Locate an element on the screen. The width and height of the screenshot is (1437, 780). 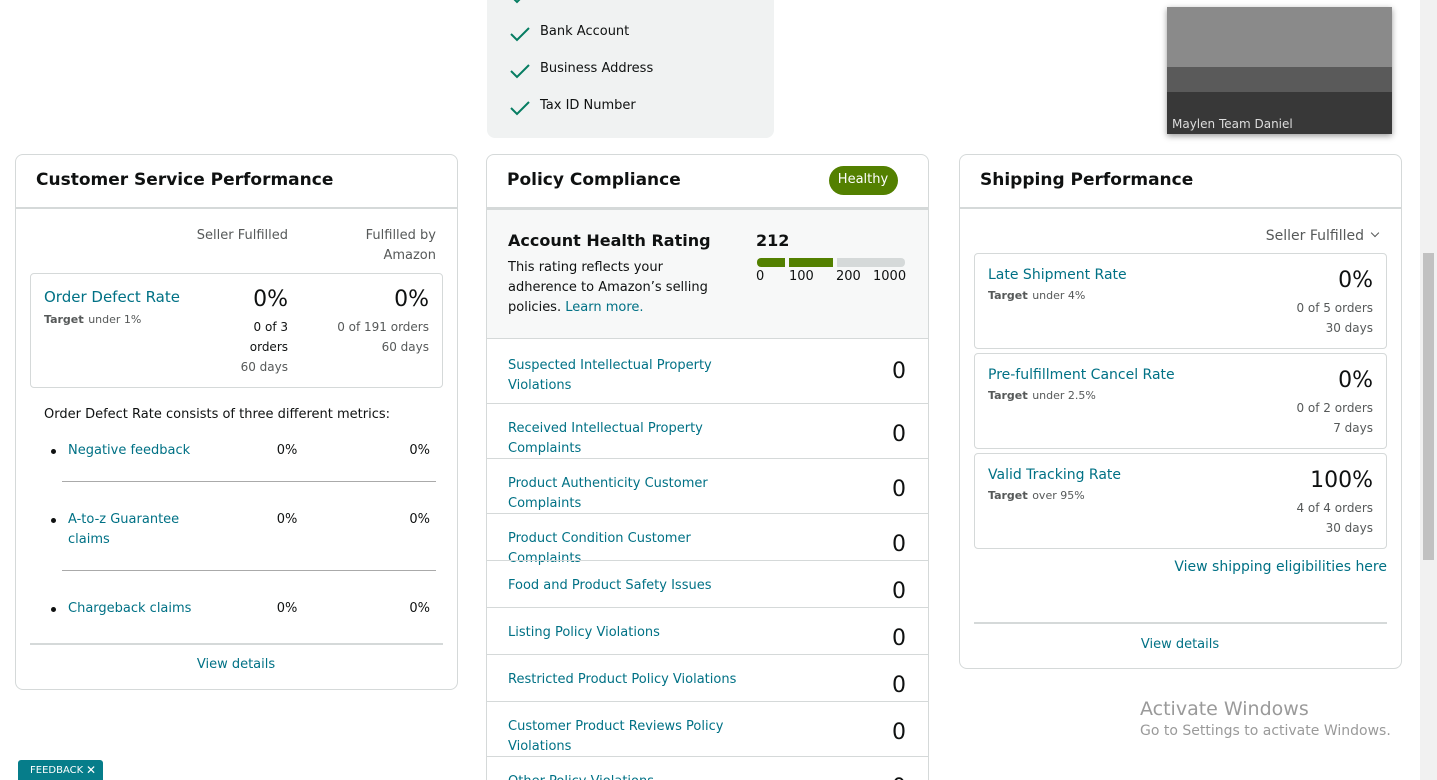
filter-dropdown: Seller Fulfilled is located at coordinates (1314, 236).